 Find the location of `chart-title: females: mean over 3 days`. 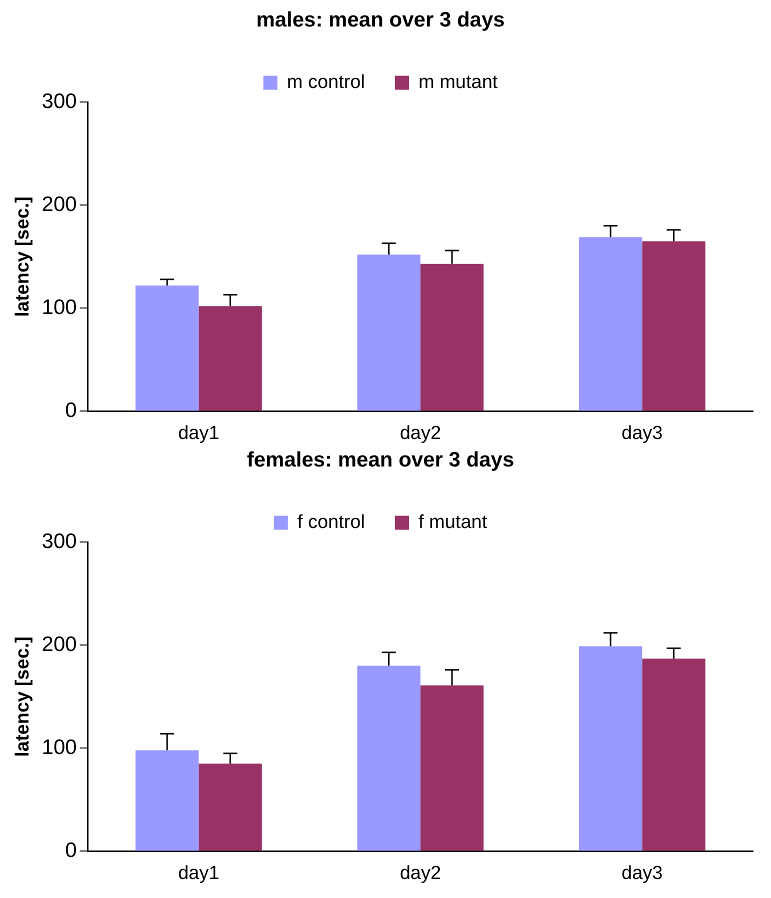

chart-title: females: mean over 3 days is located at coordinates (380, 460).